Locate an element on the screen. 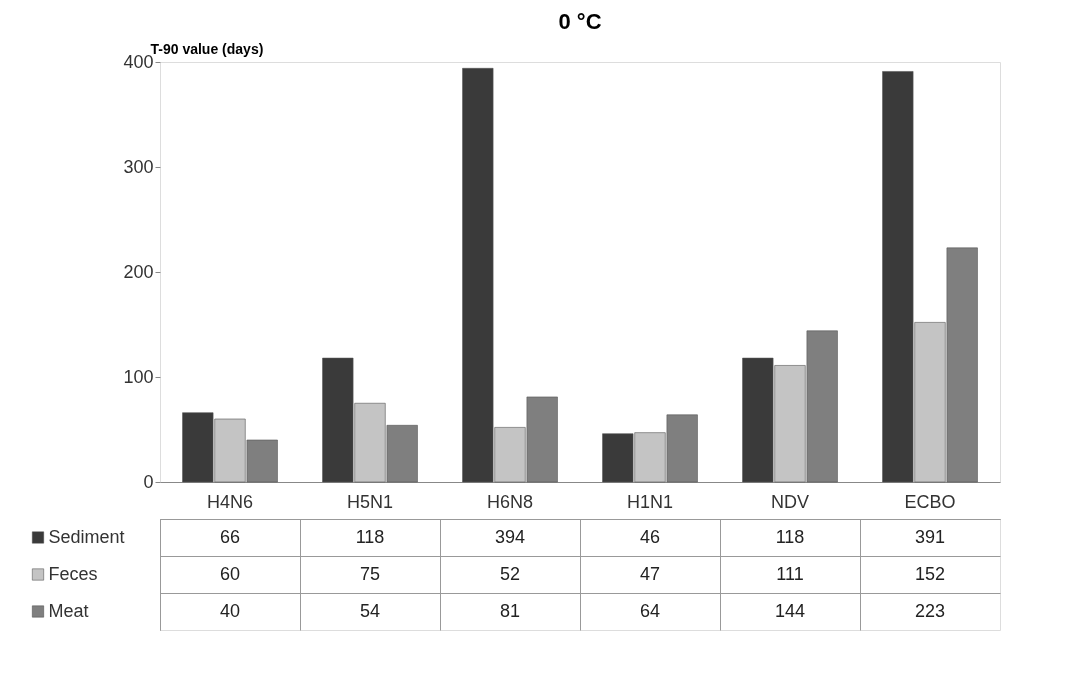  legend-label: Feces is located at coordinates (73, 573).